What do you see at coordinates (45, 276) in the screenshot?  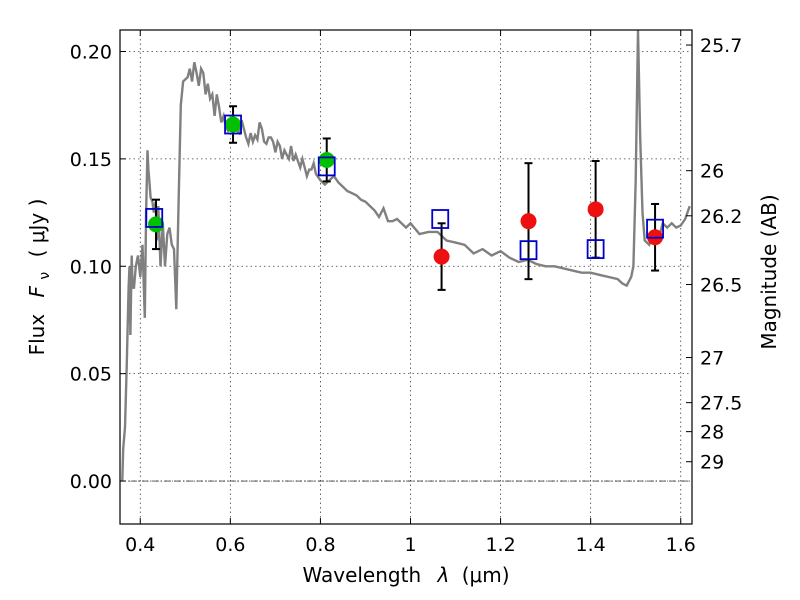 I see `y-axis-subscript: ν` at bounding box center [45, 276].